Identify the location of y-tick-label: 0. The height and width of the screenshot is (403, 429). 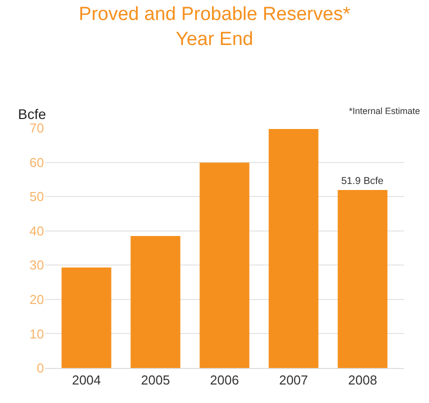
(40, 368).